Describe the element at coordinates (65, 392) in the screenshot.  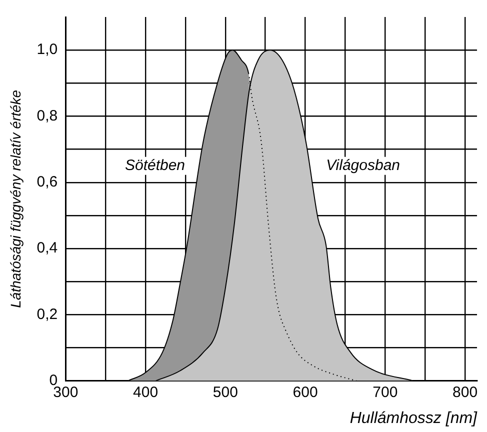
I see `x-tick-label: 300` at that location.